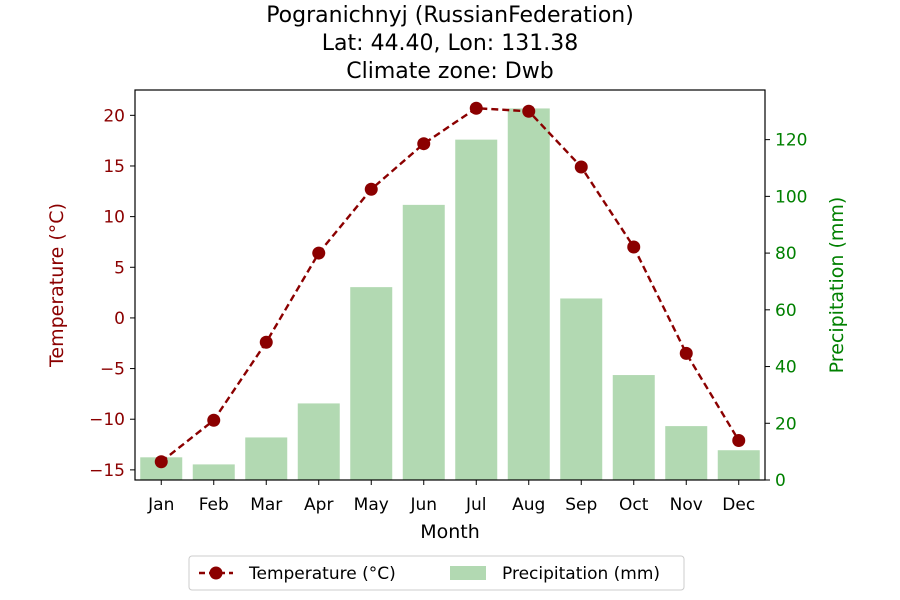 The height and width of the screenshot is (600, 900). What do you see at coordinates (529, 111) in the screenshot?
I see `temperature-point-aug` at bounding box center [529, 111].